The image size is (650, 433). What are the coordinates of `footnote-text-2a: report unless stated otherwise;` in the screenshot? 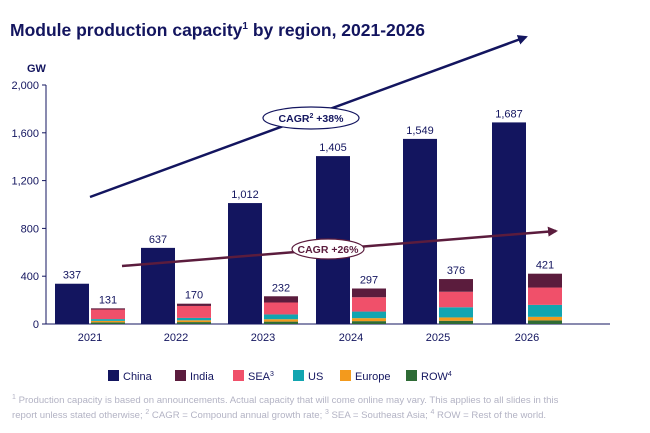 It's located at (79, 416).